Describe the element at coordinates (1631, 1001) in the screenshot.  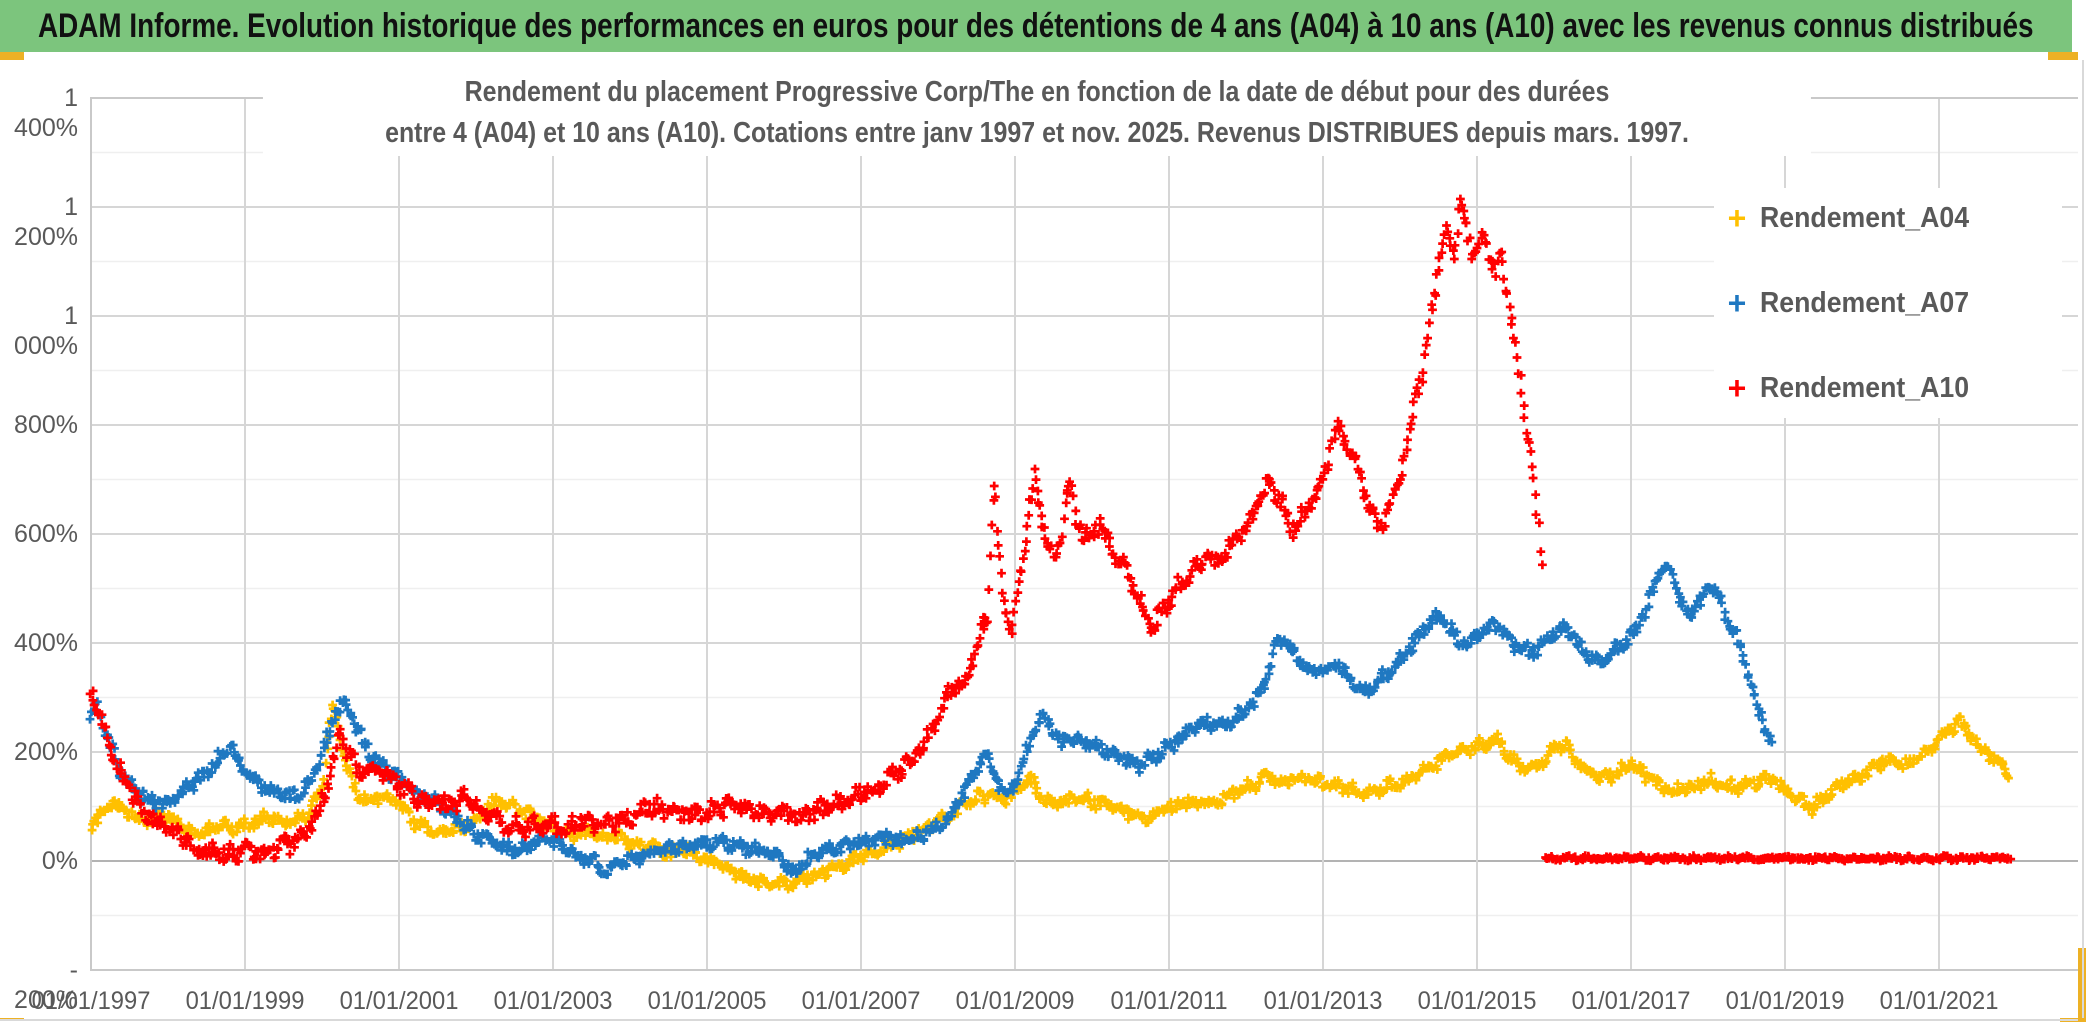
I see `x-tick-label: 01/01/2017` at that location.